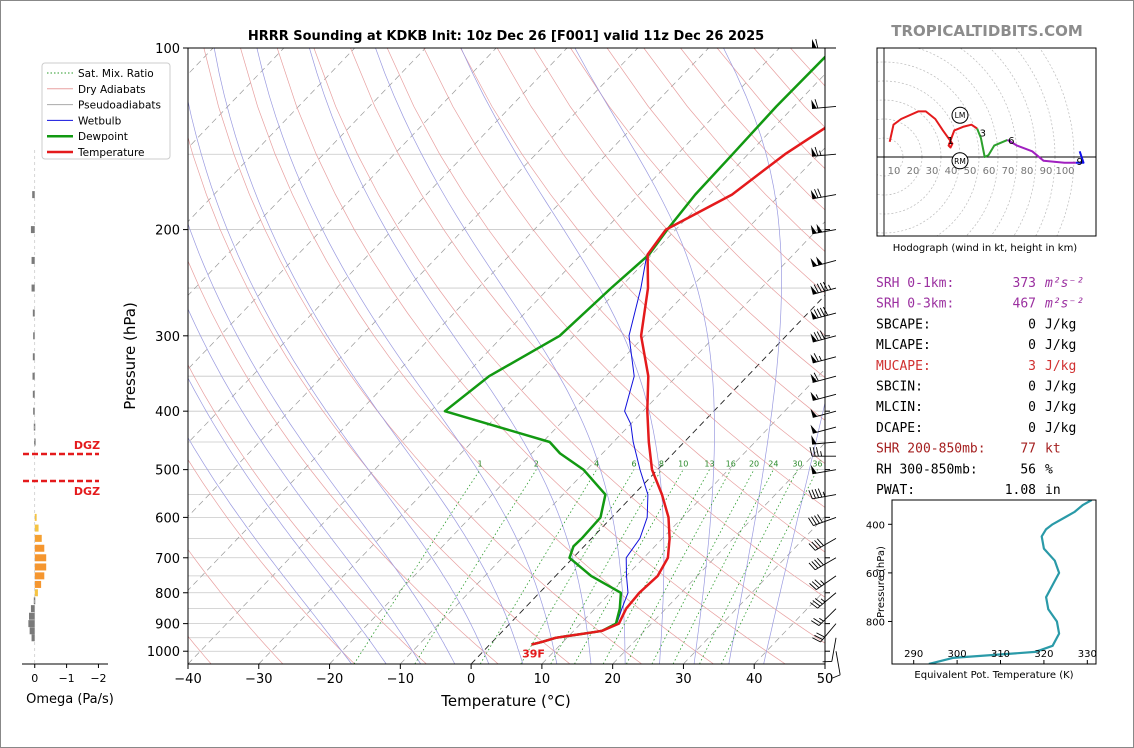 Image resolution: width=1134 pixels, height=748 pixels. I want to click on index-value: 1.08, so click(1020, 490).